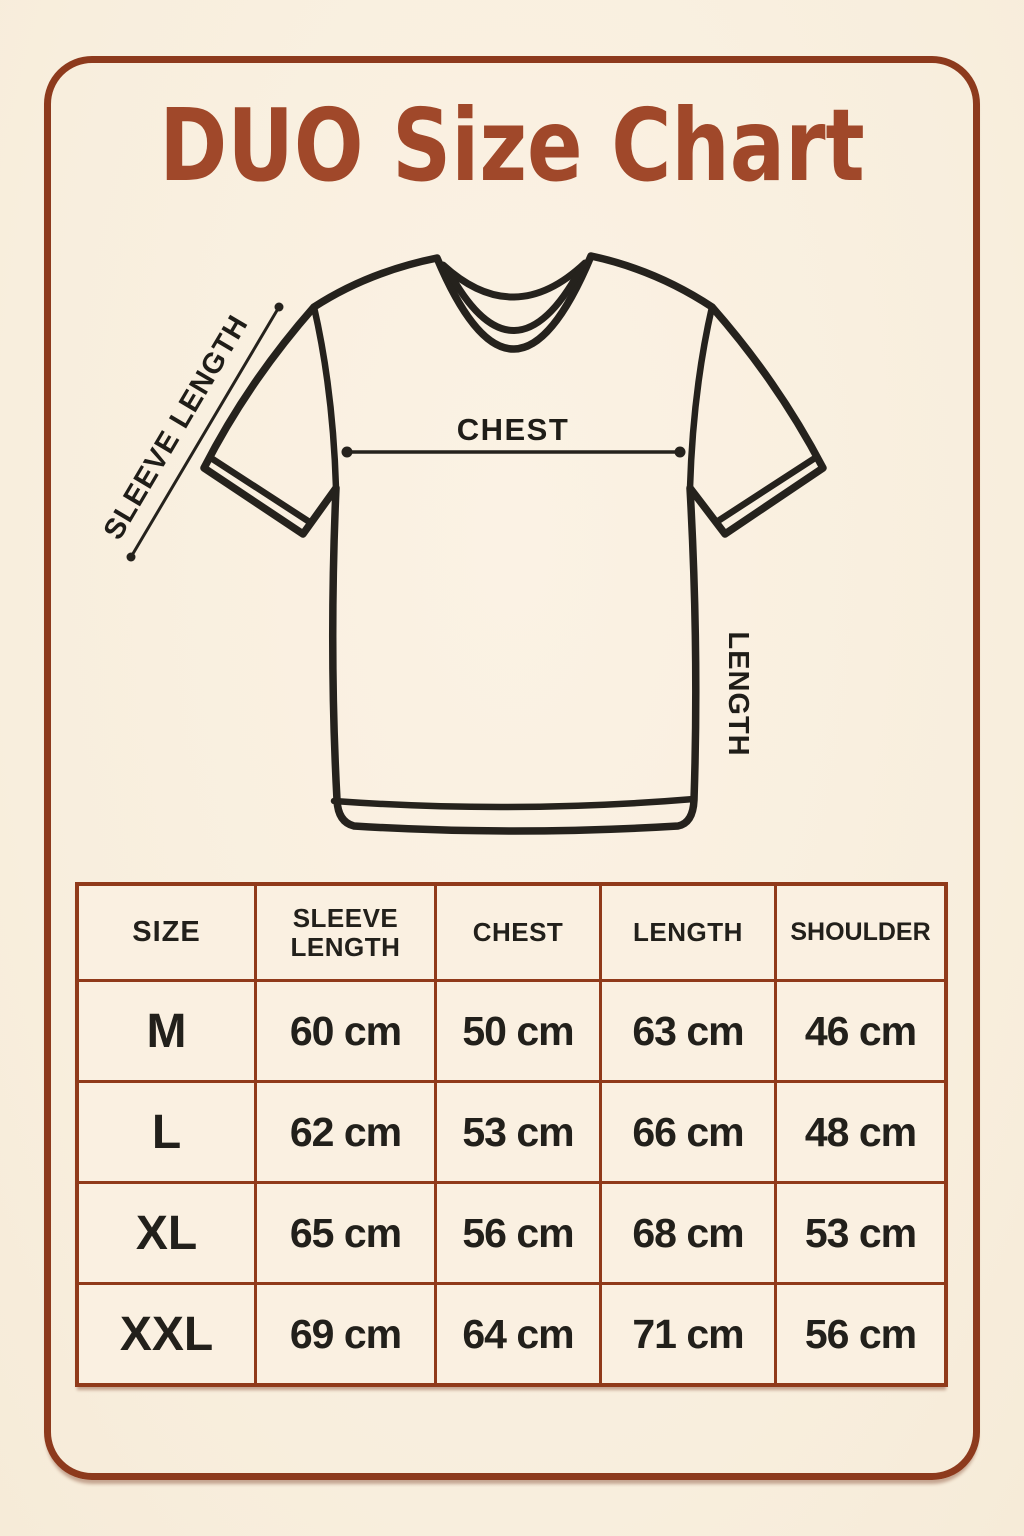 The height and width of the screenshot is (1536, 1024). What do you see at coordinates (279, 307) in the screenshot?
I see `sleeve-measure-dot-top` at bounding box center [279, 307].